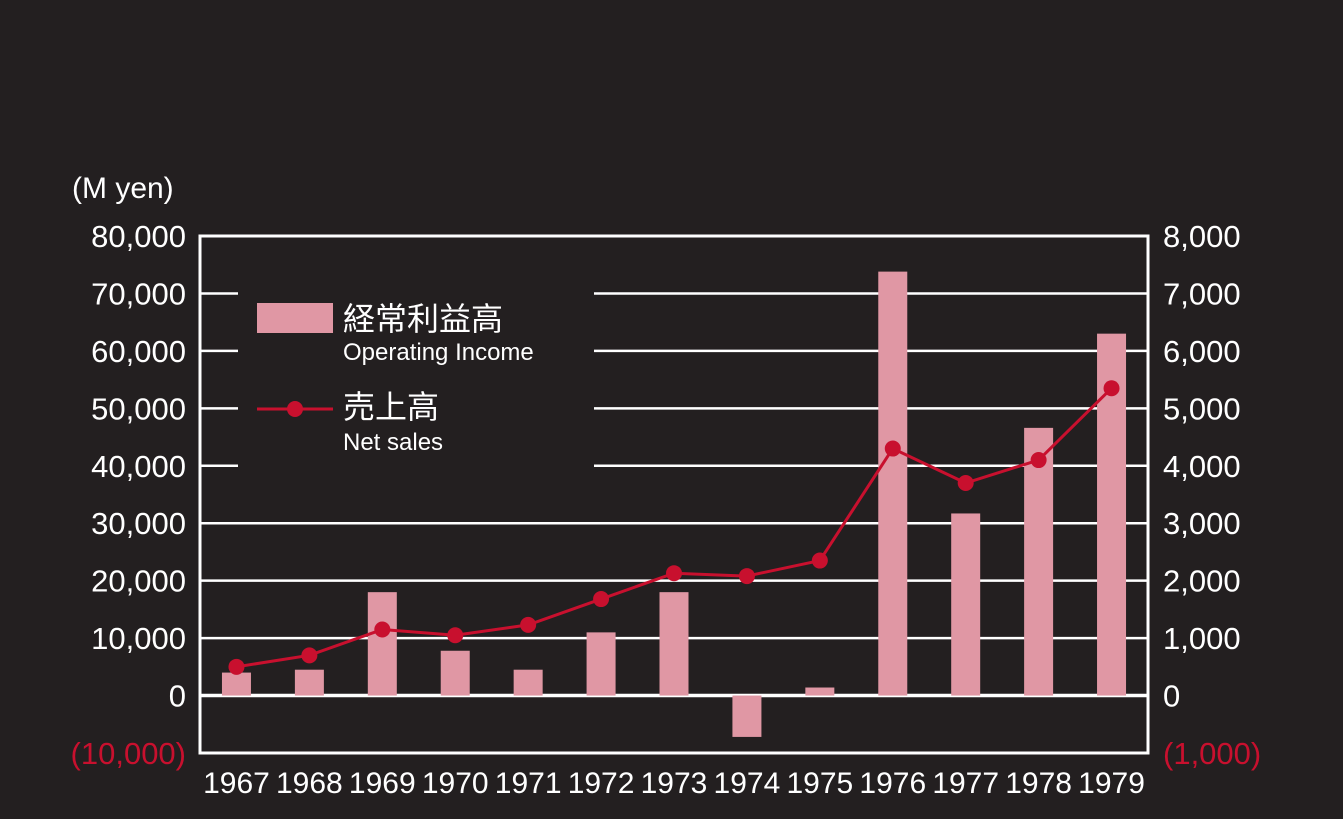  Describe the element at coordinates (1202, 638) in the screenshot. I see `right-axis-tick-label: 1,000` at that location.